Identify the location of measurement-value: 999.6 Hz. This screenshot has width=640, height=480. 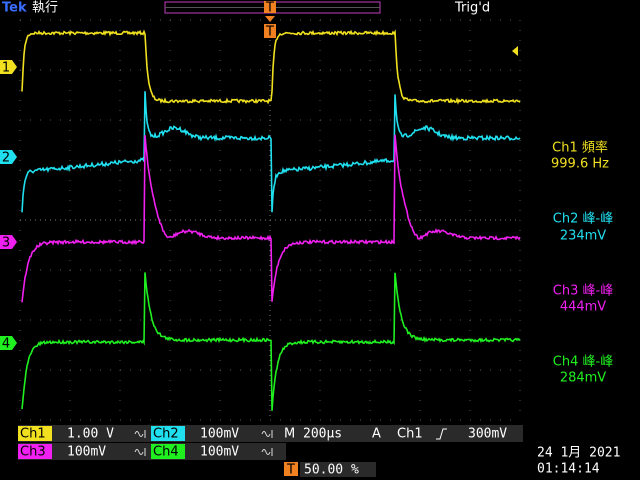
(580, 164).